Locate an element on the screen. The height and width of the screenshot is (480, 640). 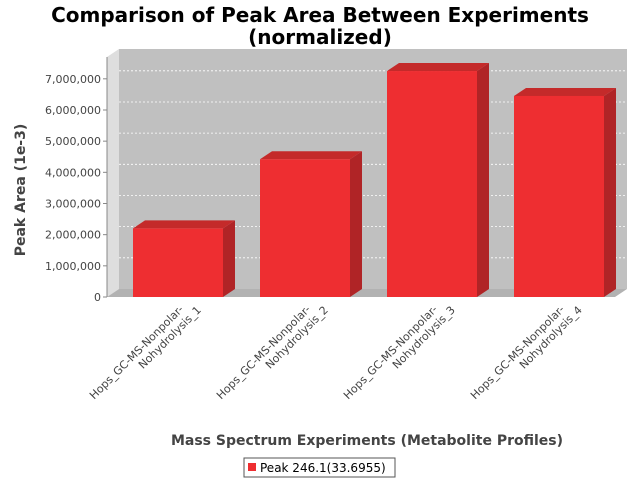
y-axis-label: Peak Area (1e-3) is located at coordinates (21, 190).